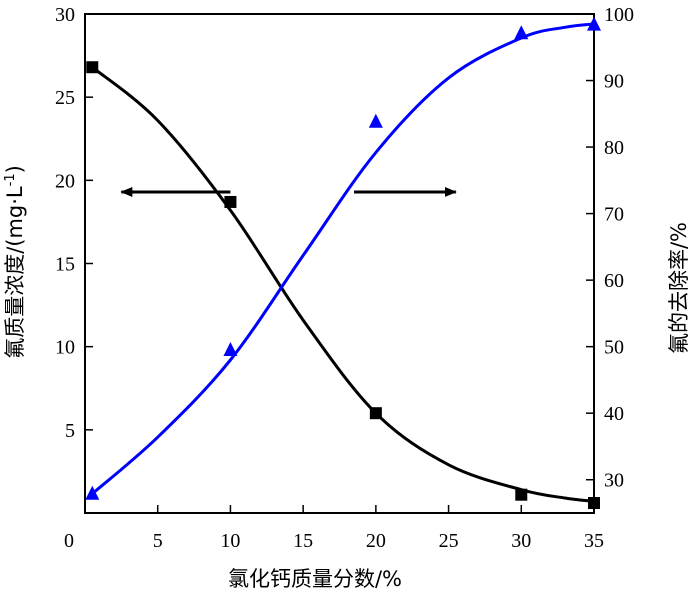  I want to click on right-y-tick-label: 60, so click(614, 281).